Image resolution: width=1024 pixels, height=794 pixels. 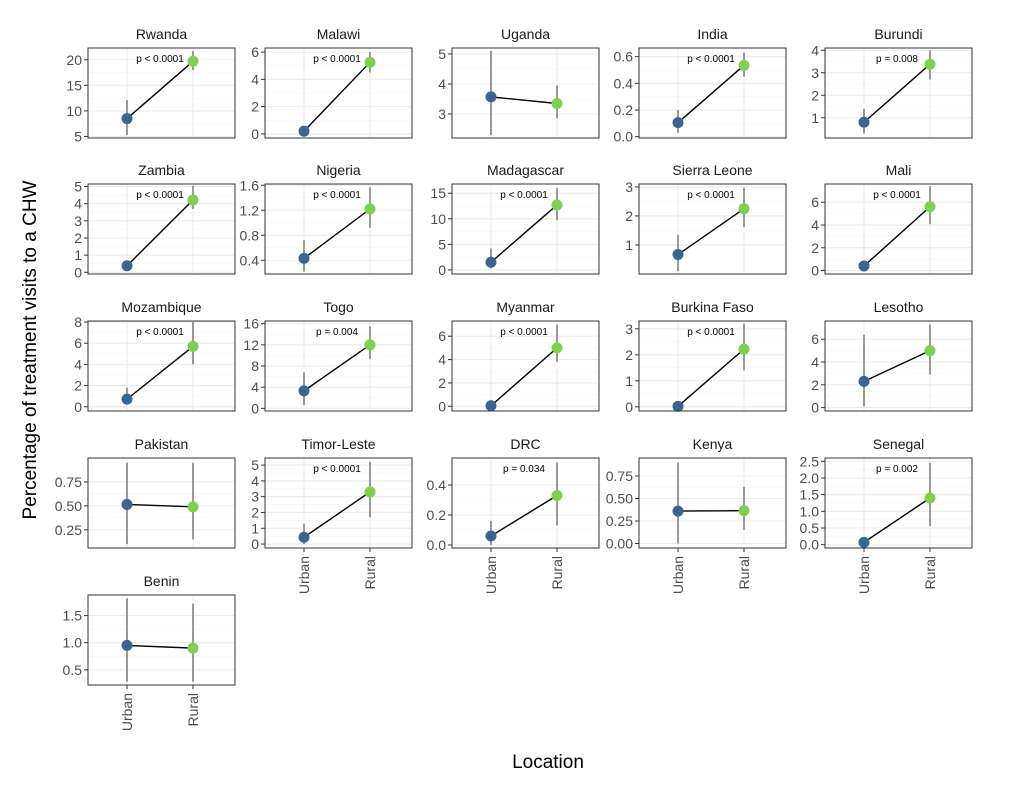 I want to click on facet-title: Kenya, so click(x=713, y=444).